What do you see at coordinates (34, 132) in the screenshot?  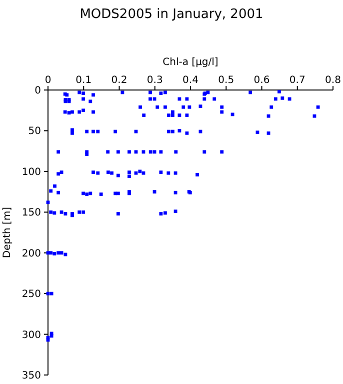 I see `y-tick-label: 50` at bounding box center [34, 132].